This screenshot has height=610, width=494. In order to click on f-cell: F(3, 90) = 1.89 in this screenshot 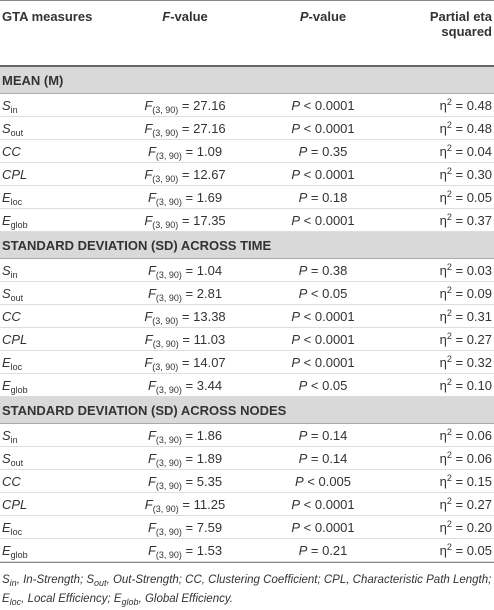, I will do `click(185, 458)`.